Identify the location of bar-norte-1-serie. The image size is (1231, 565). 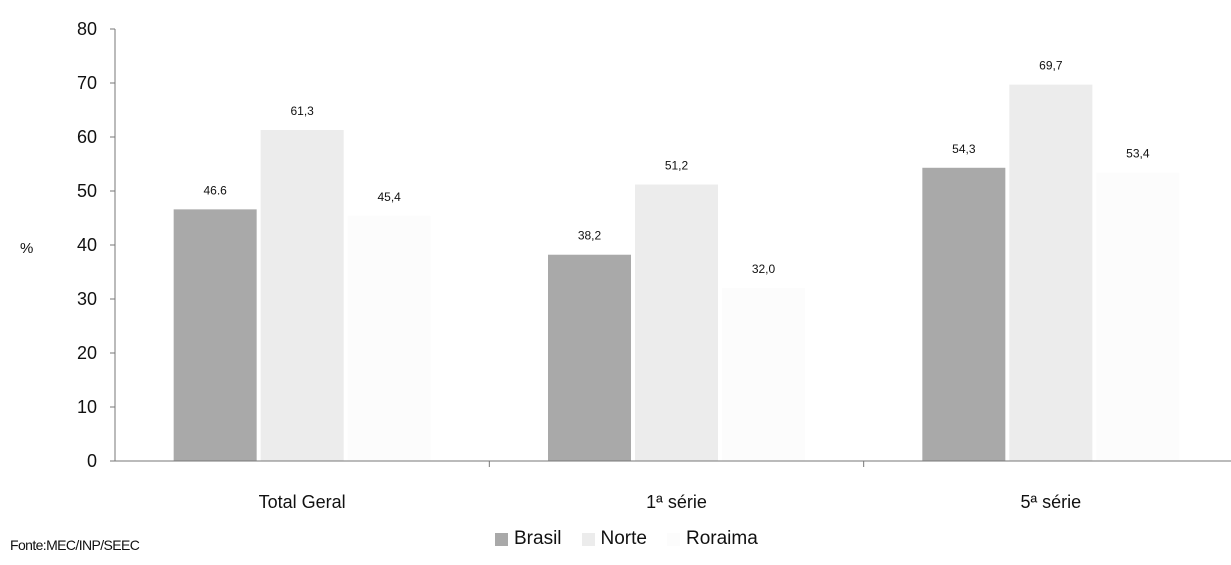
(676, 322).